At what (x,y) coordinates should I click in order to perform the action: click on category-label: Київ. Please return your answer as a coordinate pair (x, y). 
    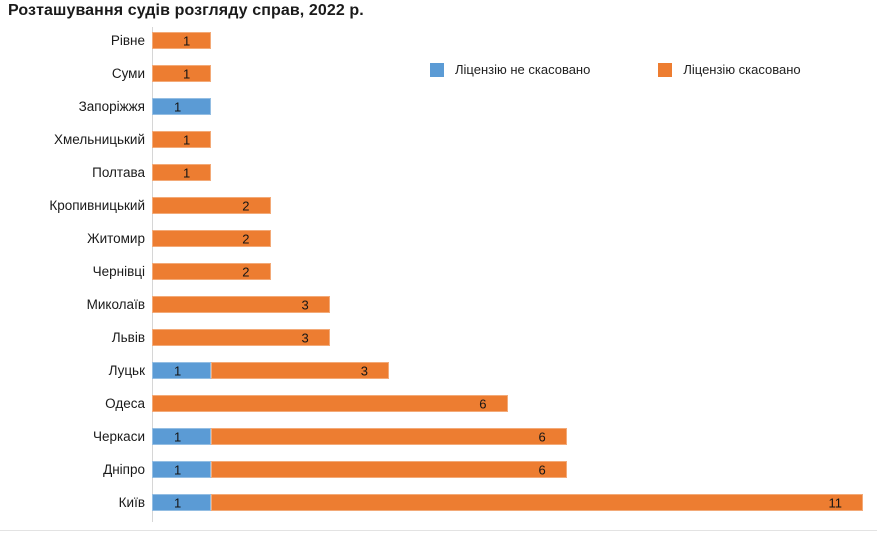
    Looking at the image, I should click on (131, 502).